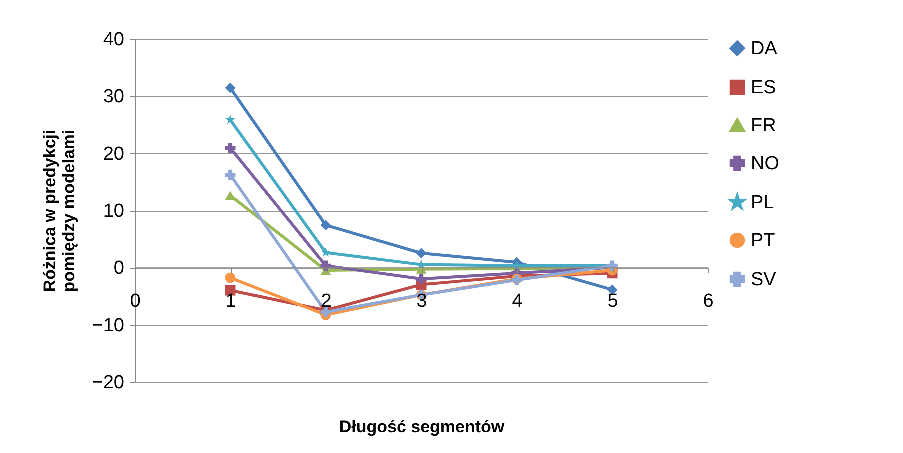 Image resolution: width=903 pixels, height=453 pixels. I want to click on y-axis-title: Różnica w predykcji pomiędzy modelami, so click(59, 211).